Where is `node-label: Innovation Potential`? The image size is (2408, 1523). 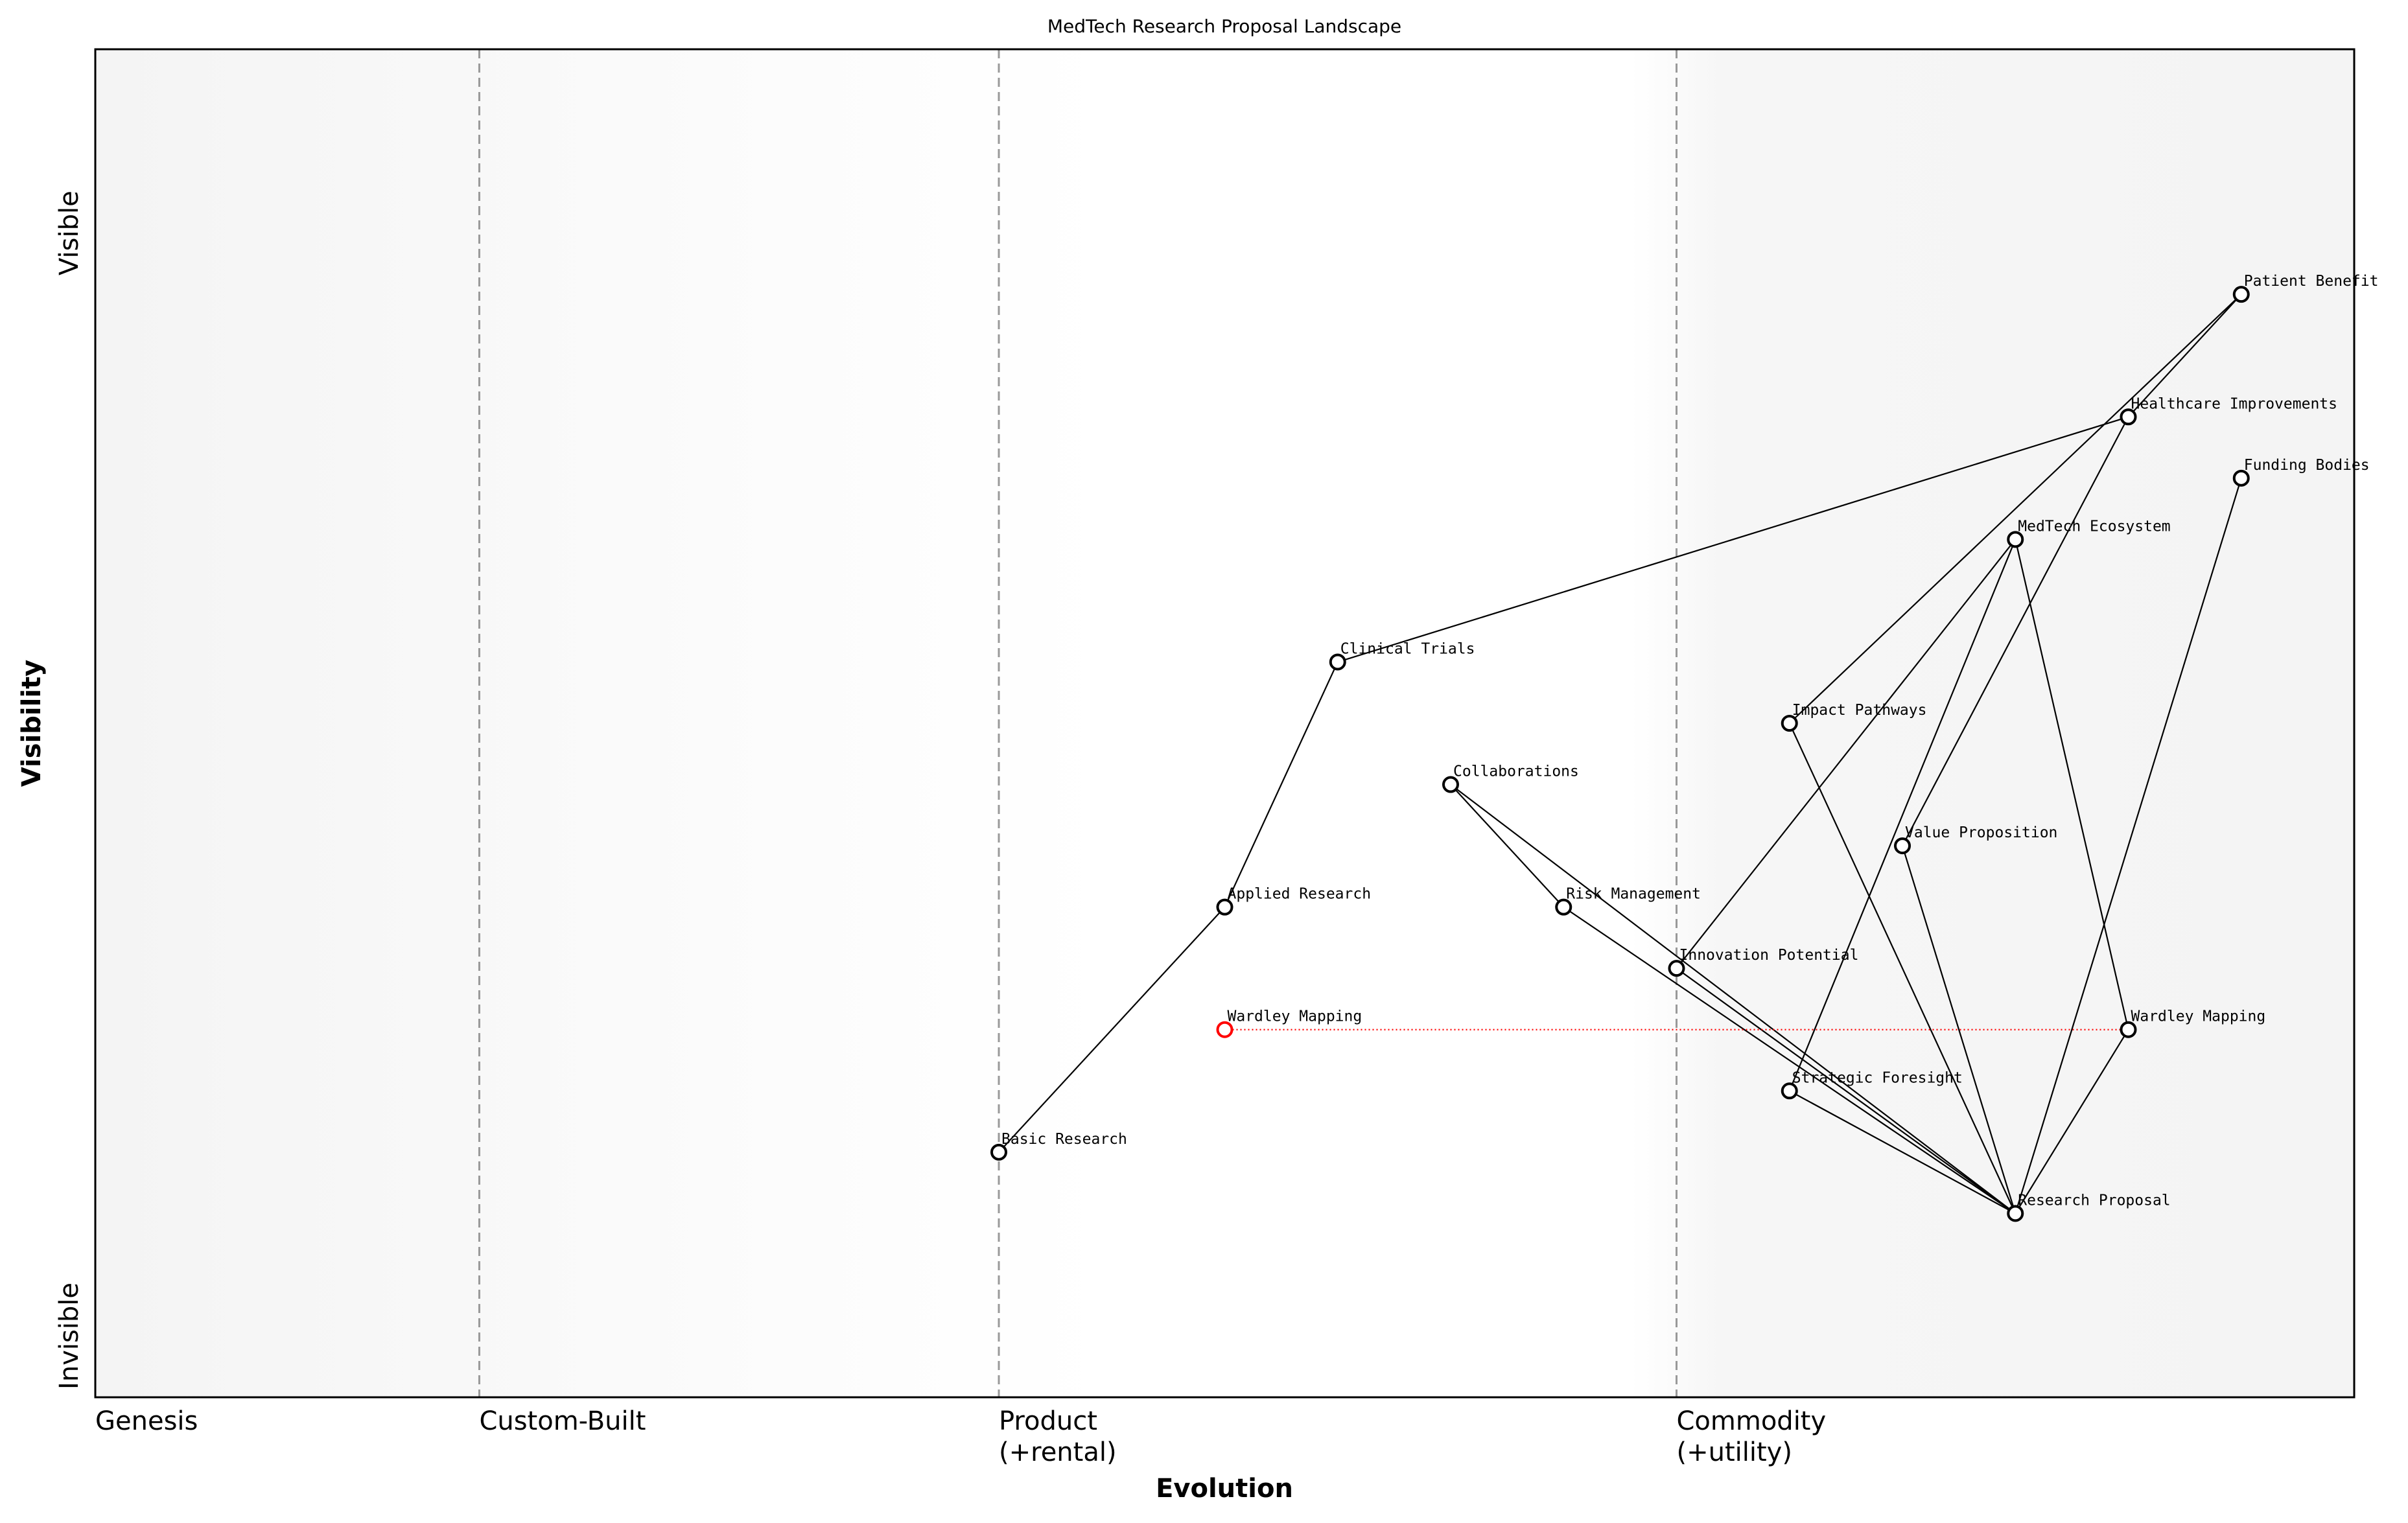
node-label: Innovation Potential is located at coordinates (1769, 955).